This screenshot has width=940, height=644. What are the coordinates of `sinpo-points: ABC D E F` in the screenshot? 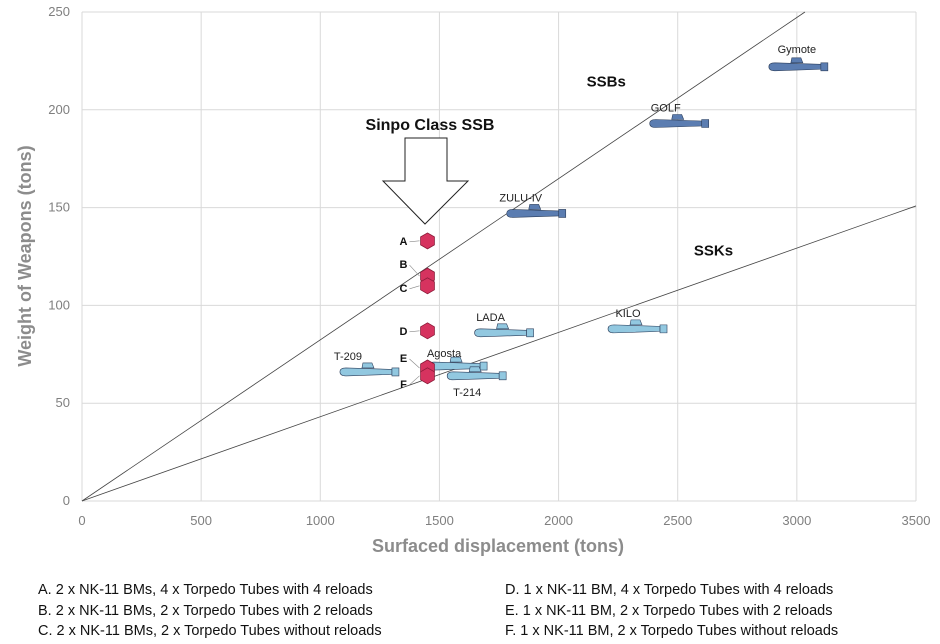 It's located at (417, 311).